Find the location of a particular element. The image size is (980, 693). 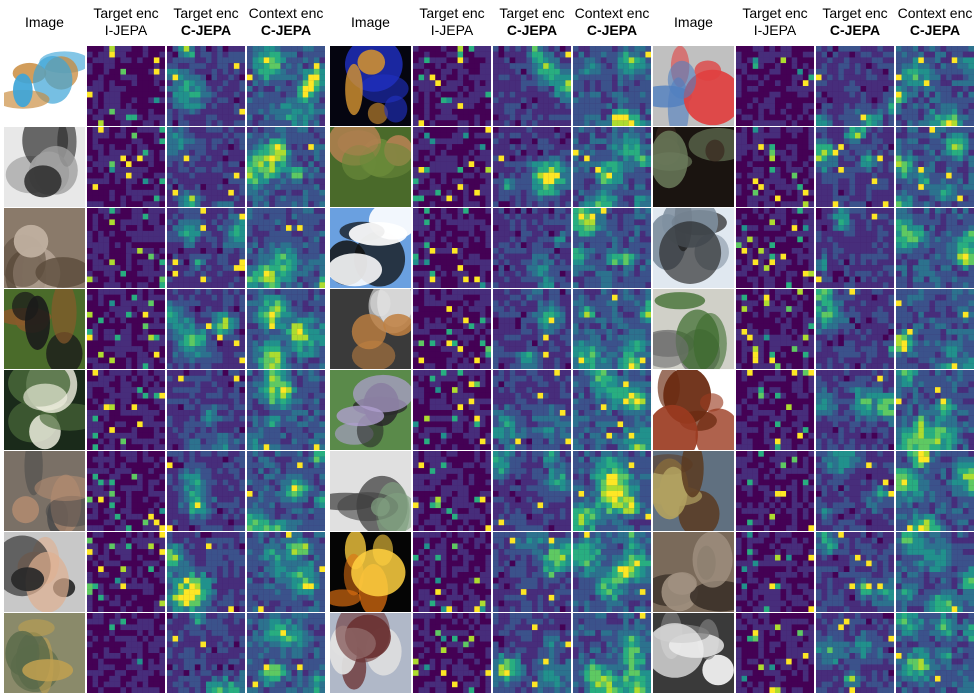

column-header-ctarget: Target enc C-JEPA is located at coordinates (206, 22).